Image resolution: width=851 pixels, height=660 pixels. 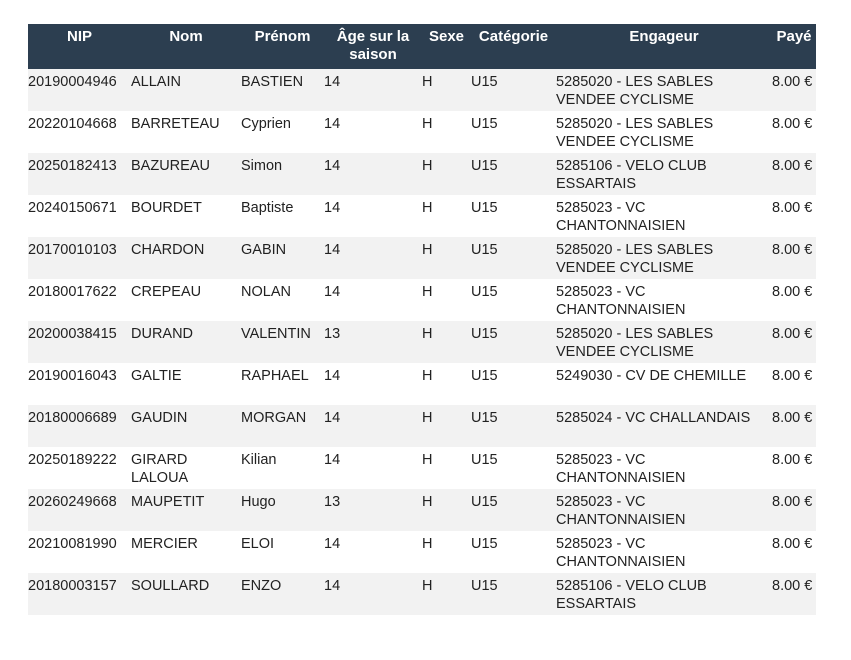 What do you see at coordinates (794, 46) in the screenshot?
I see `header-paye: Payé` at bounding box center [794, 46].